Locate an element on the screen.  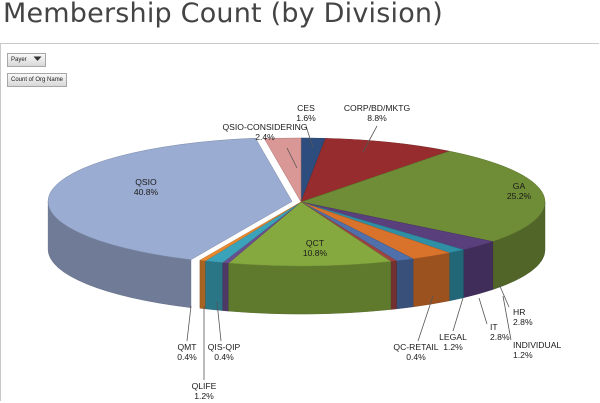
payer-filter-button: Payer is located at coordinates (26, 60).